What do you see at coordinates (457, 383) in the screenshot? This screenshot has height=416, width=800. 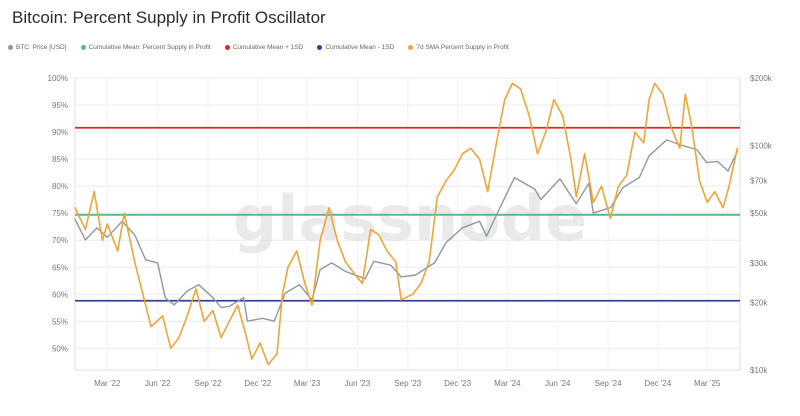 I see `x-tick-label: Dec '23` at bounding box center [457, 383].